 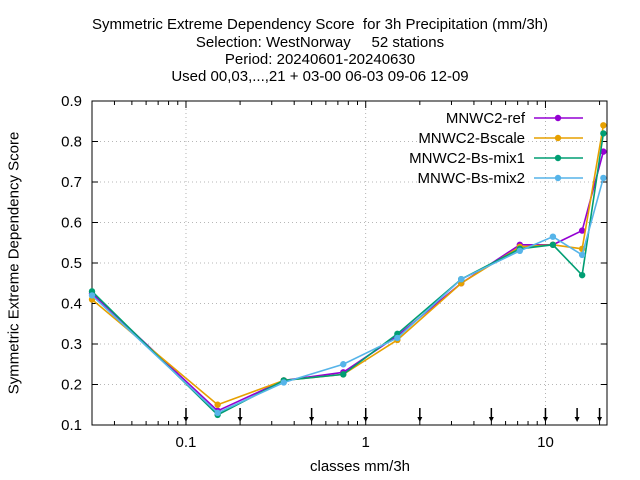 What do you see at coordinates (471, 138) in the screenshot?
I see `legend-label-2: MNWC2-Bscale` at bounding box center [471, 138].